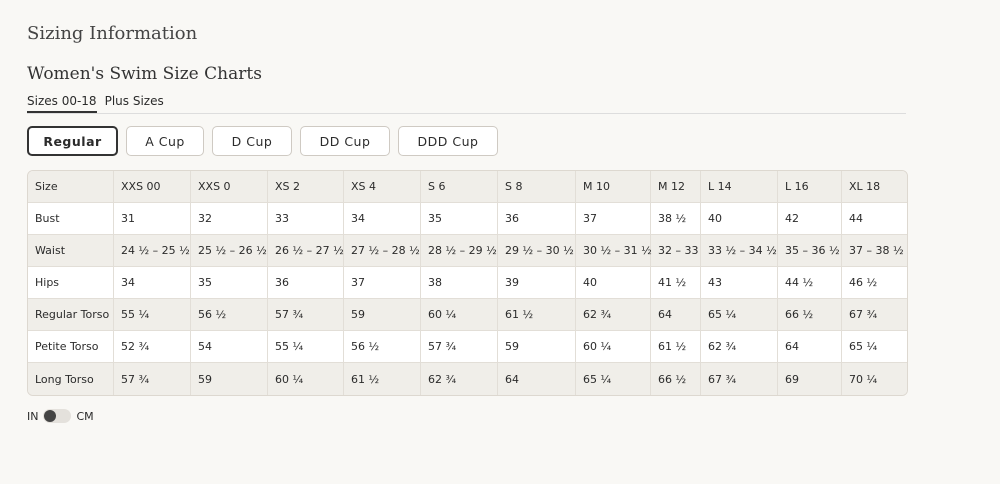 The width and height of the screenshot is (1000, 484). I want to click on header-cell: Size, so click(71, 187).